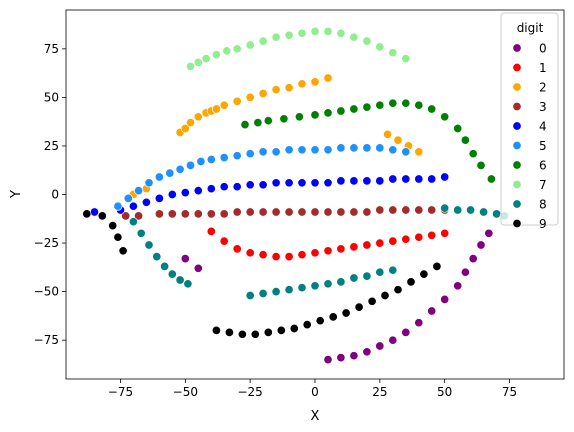  Describe the element at coordinates (50, 194) in the screenshot. I see `y-axis-ticks: −75 −50 −25 0 25 50 75` at that location.